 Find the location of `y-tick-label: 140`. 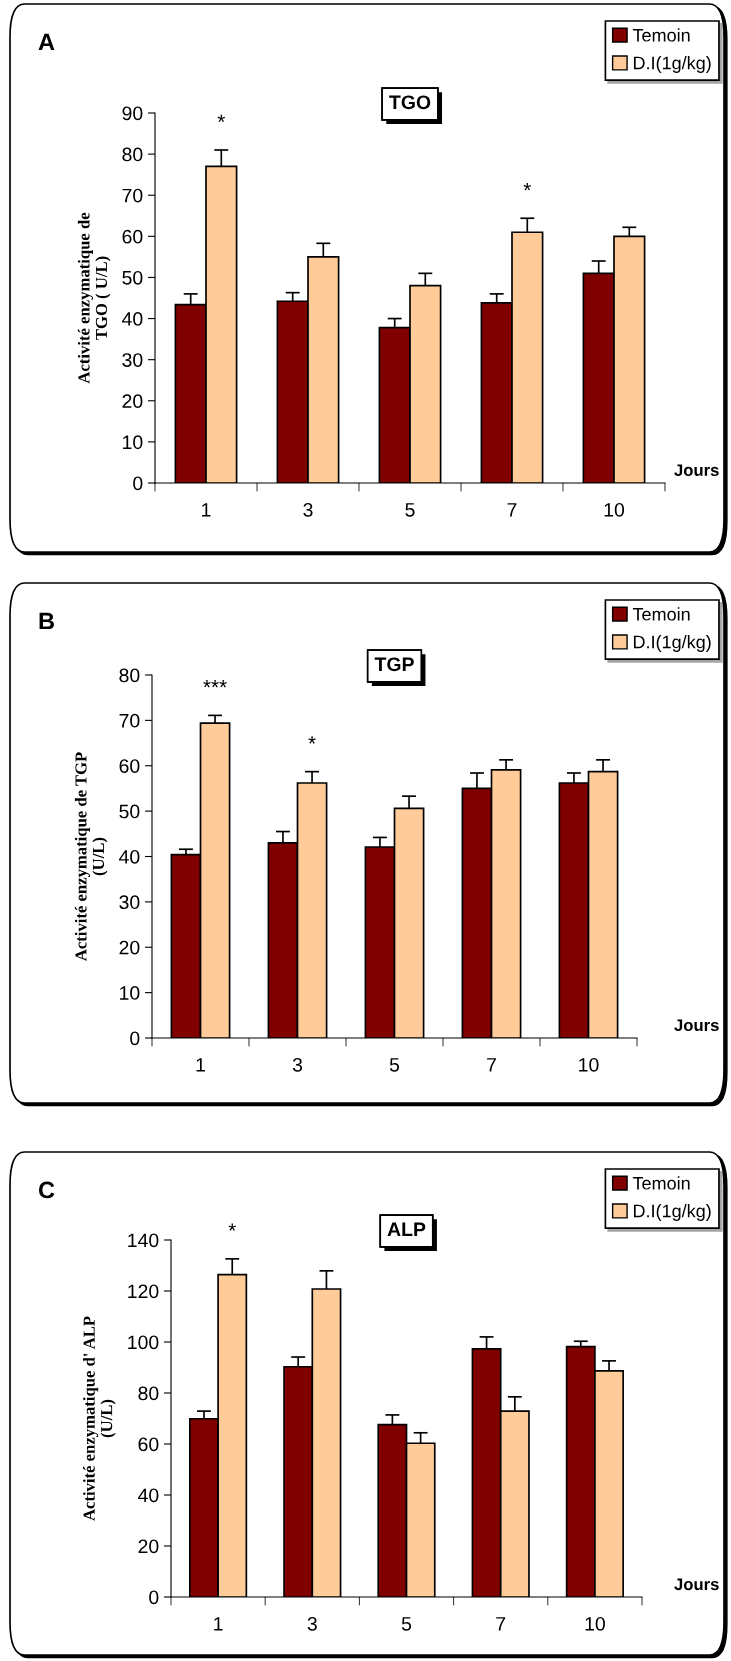

y-tick-label: 140 is located at coordinates (143, 1240).